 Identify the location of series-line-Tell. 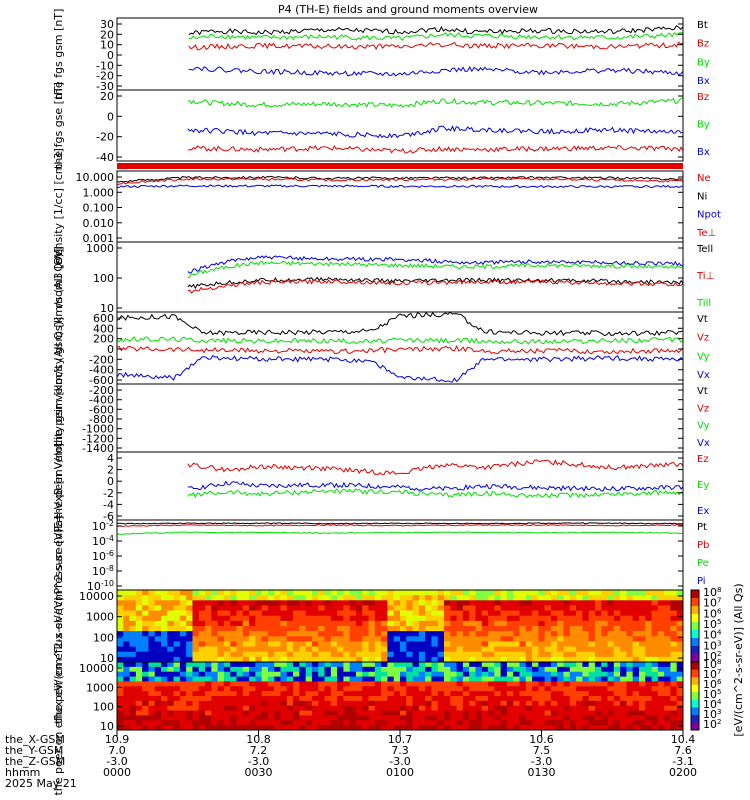
(435, 283).